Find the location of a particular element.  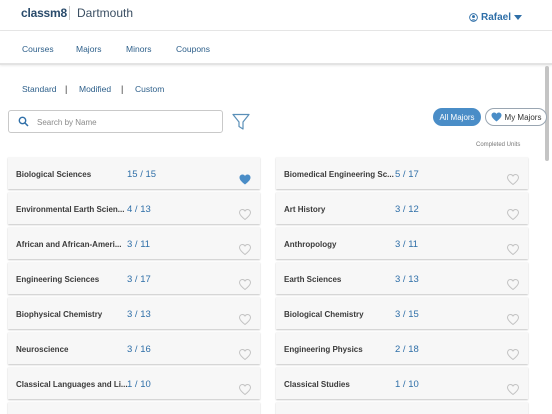

scrollbar is located at coordinates (547, 113).